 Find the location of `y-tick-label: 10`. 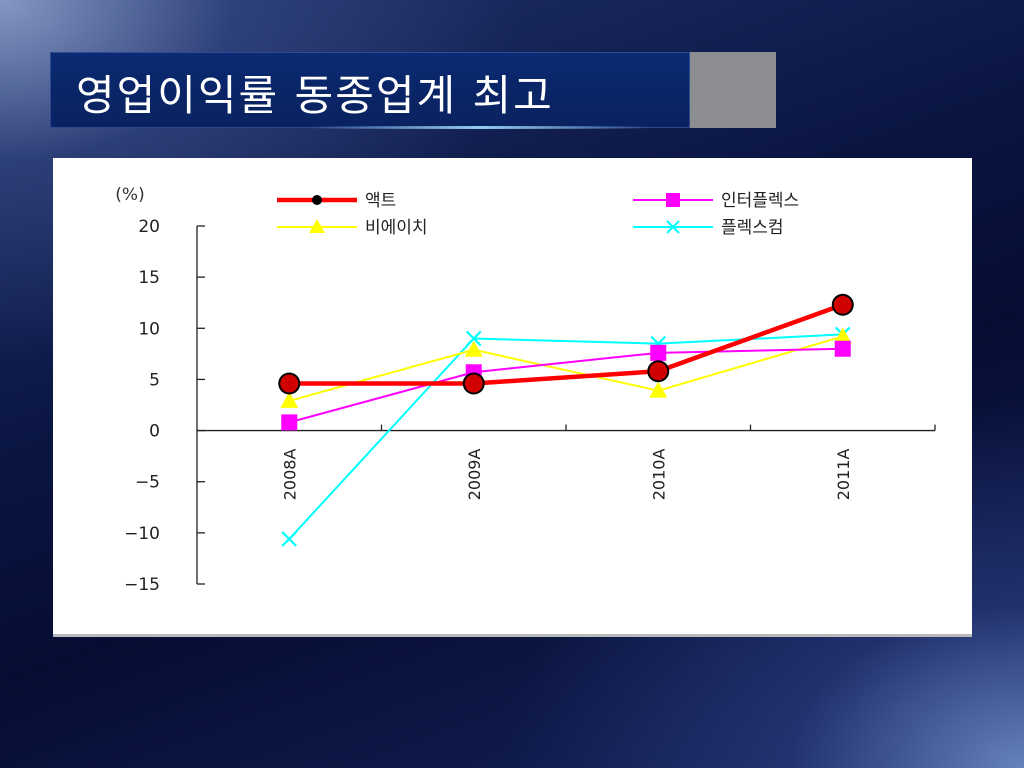

y-tick-label: 10 is located at coordinates (149, 329).